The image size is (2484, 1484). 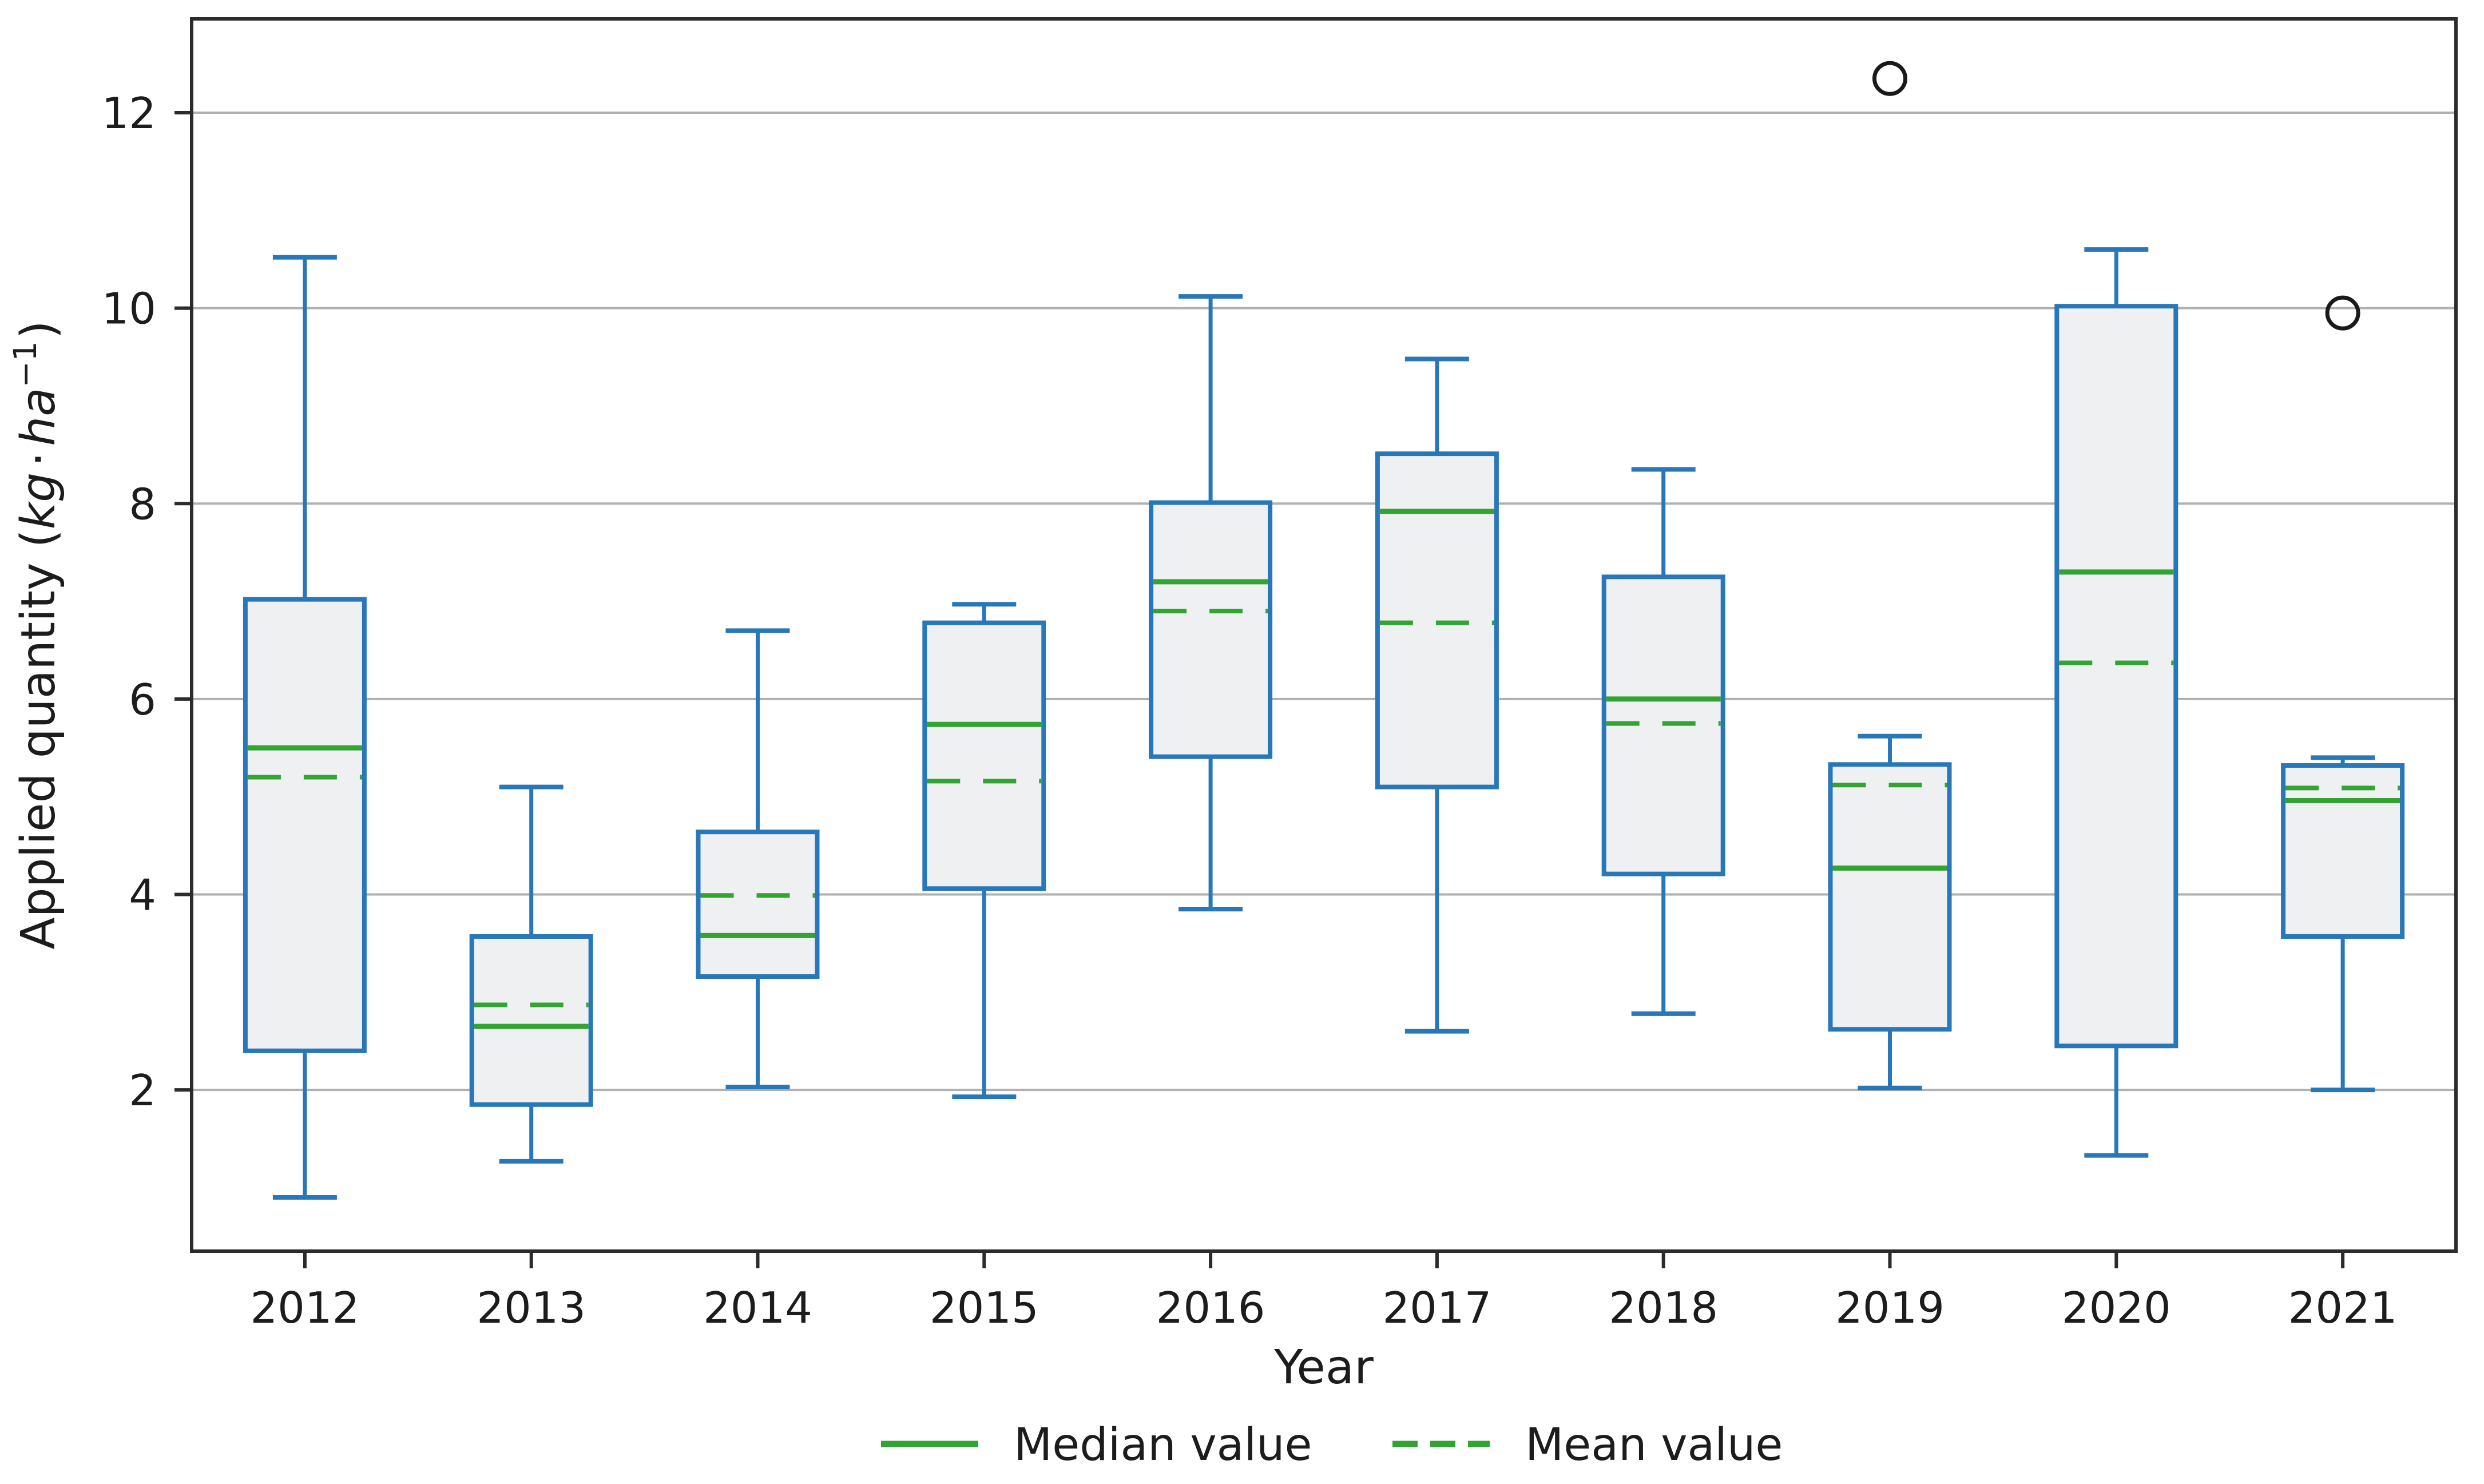 What do you see at coordinates (531, 1308) in the screenshot?
I see `x-tick-label: 2013` at bounding box center [531, 1308].